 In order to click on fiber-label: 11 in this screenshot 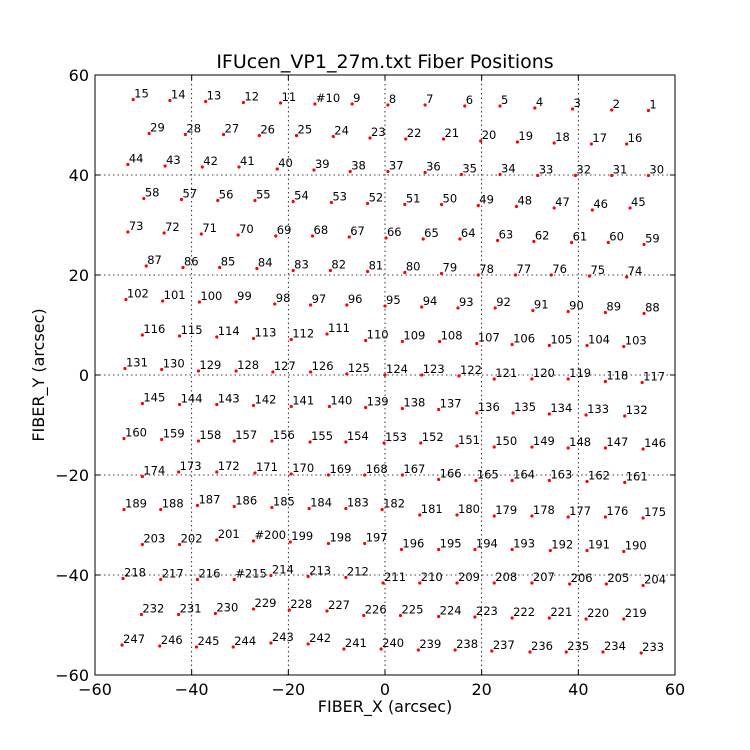, I will do `click(289, 97)`.